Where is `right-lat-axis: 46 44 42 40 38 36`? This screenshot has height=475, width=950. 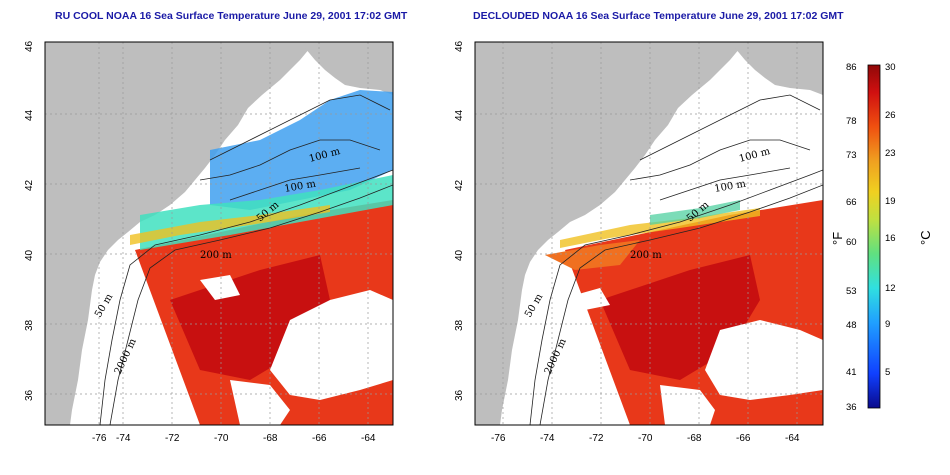
right-lat-axis: 46 44 42 40 38 36 is located at coordinates (459, 220).